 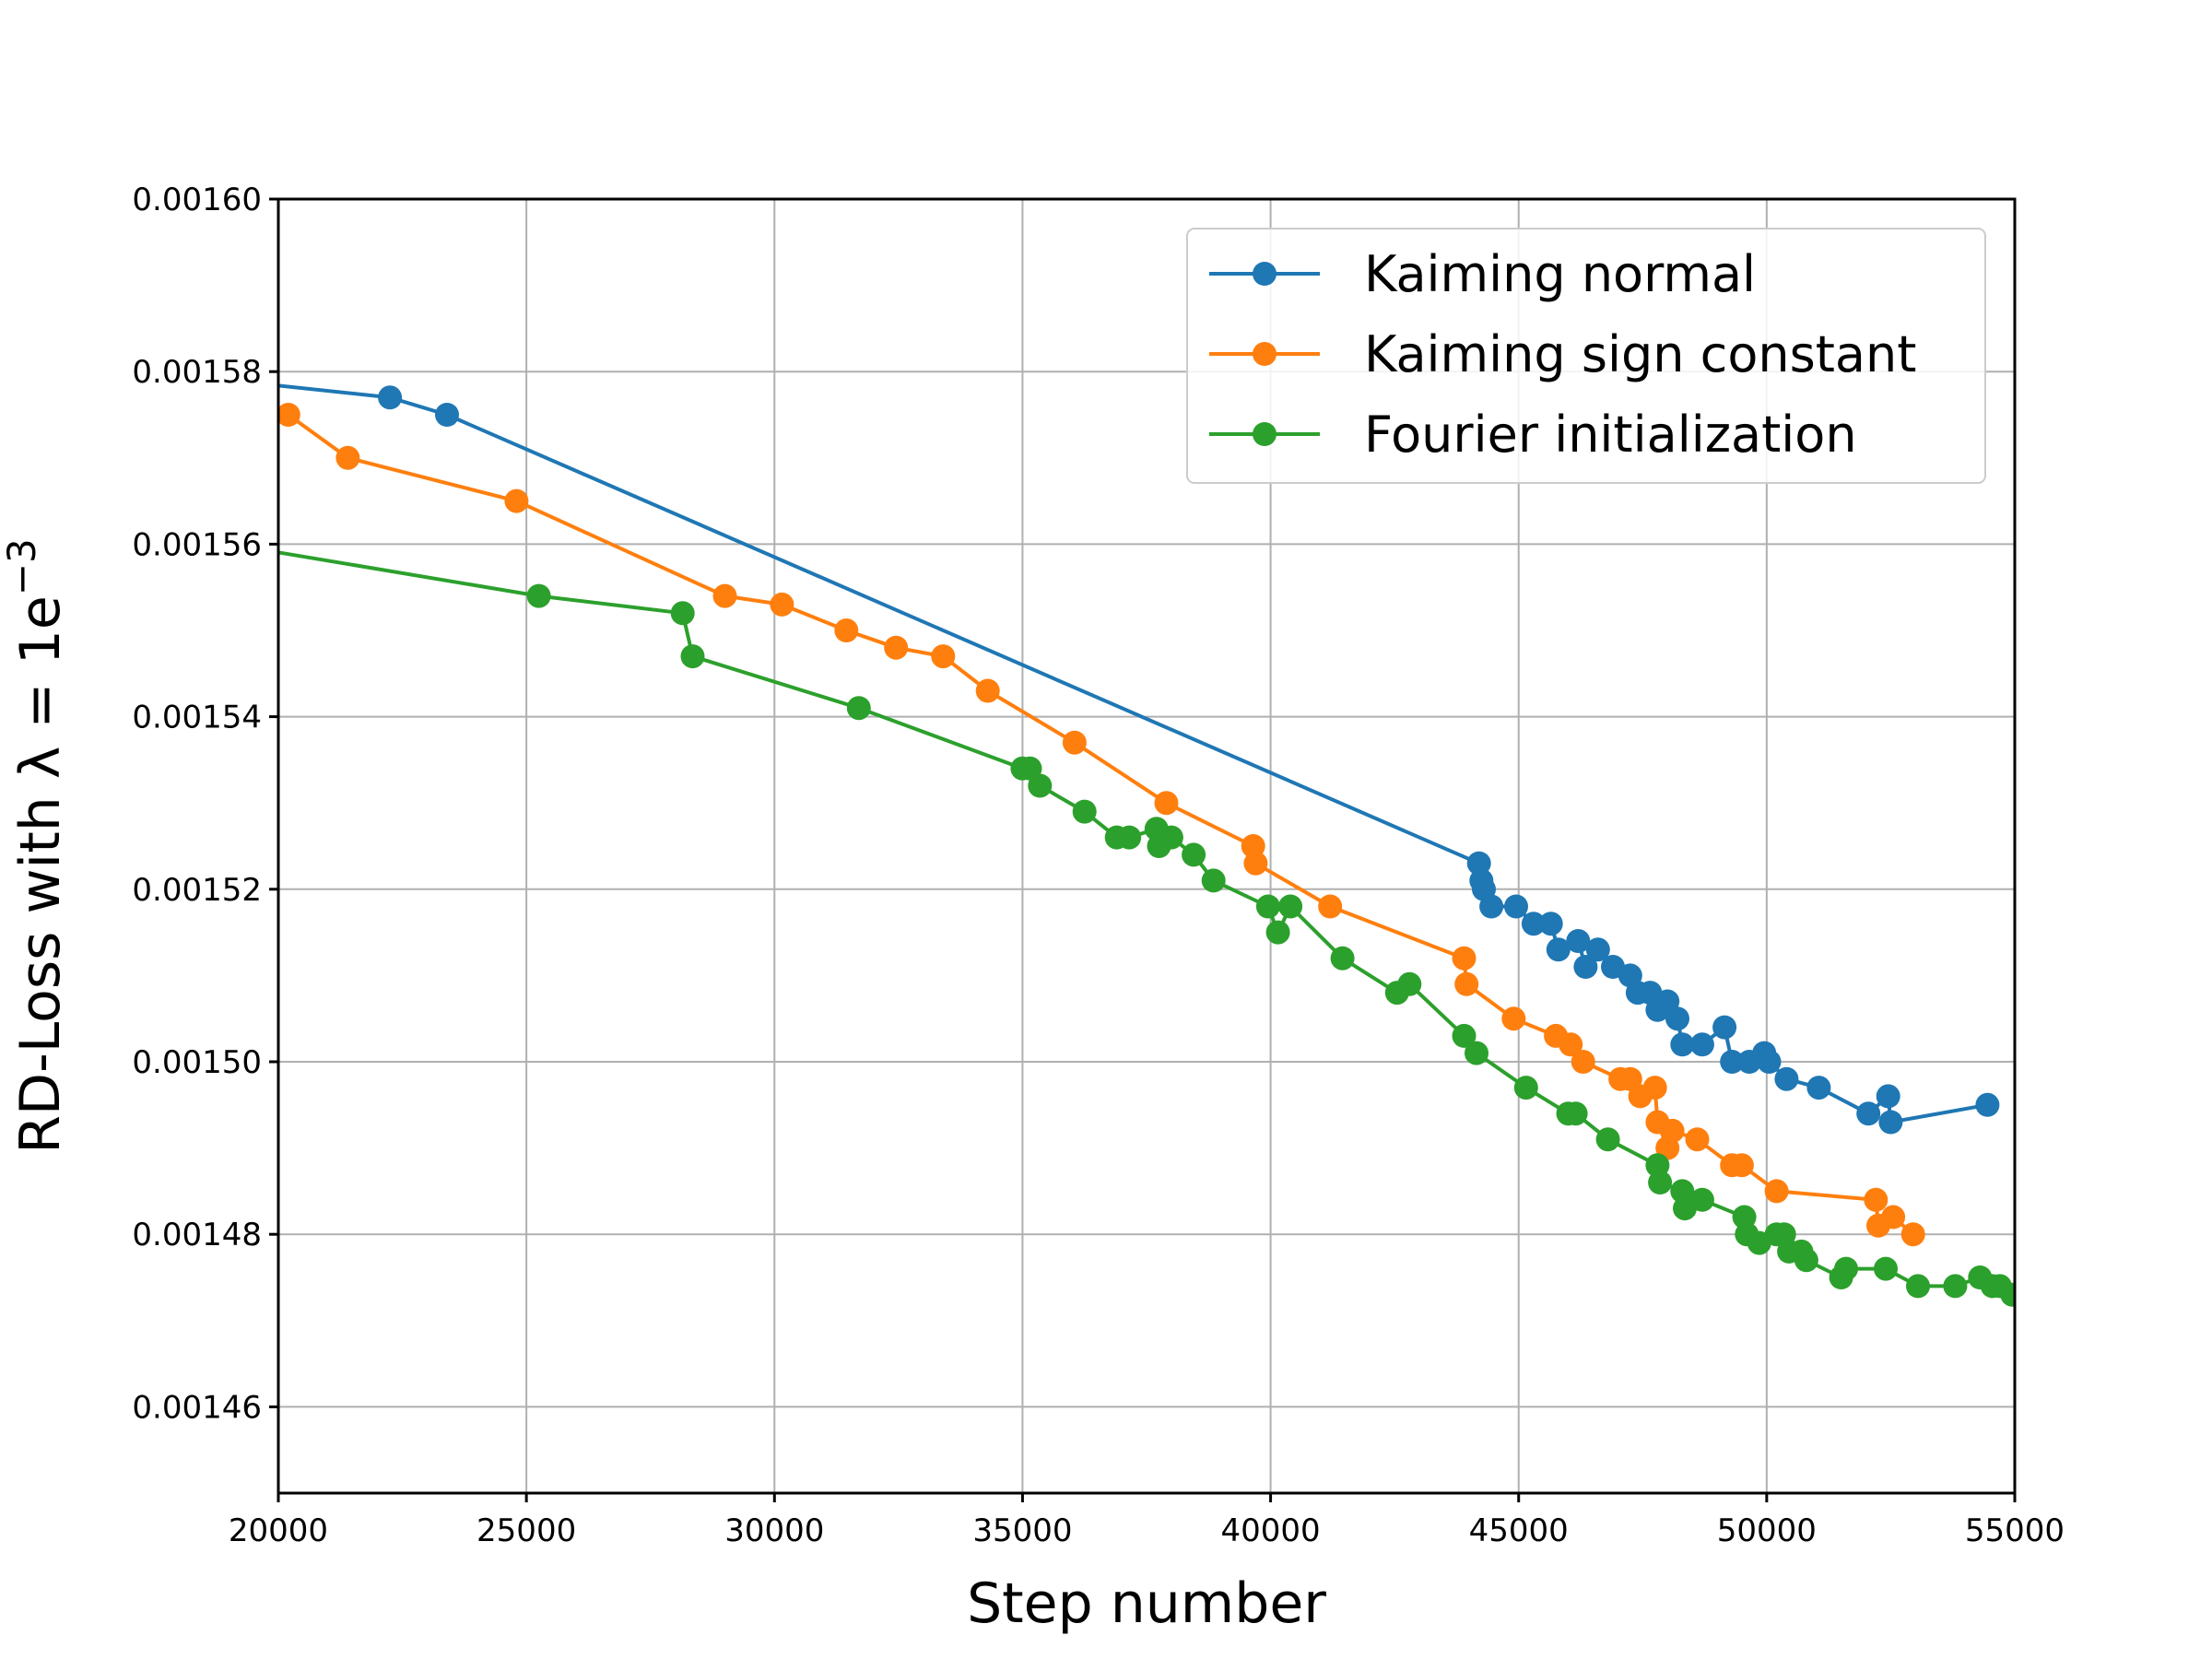 I want to click on x-tick-label: 50000, so click(x=1767, y=1530).